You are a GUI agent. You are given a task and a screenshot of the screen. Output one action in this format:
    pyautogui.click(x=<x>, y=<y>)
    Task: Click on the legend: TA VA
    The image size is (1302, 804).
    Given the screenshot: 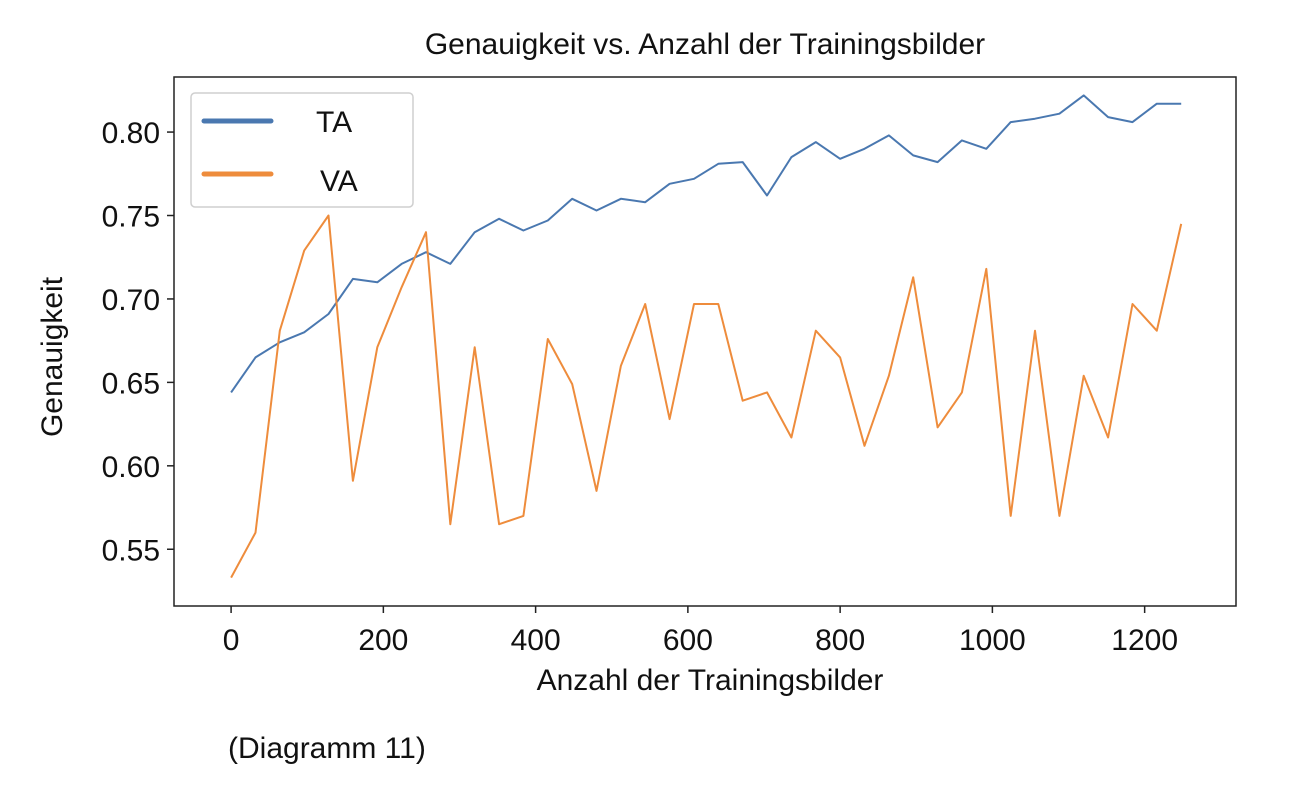 What is the action you would take?
    pyautogui.click(x=302, y=150)
    